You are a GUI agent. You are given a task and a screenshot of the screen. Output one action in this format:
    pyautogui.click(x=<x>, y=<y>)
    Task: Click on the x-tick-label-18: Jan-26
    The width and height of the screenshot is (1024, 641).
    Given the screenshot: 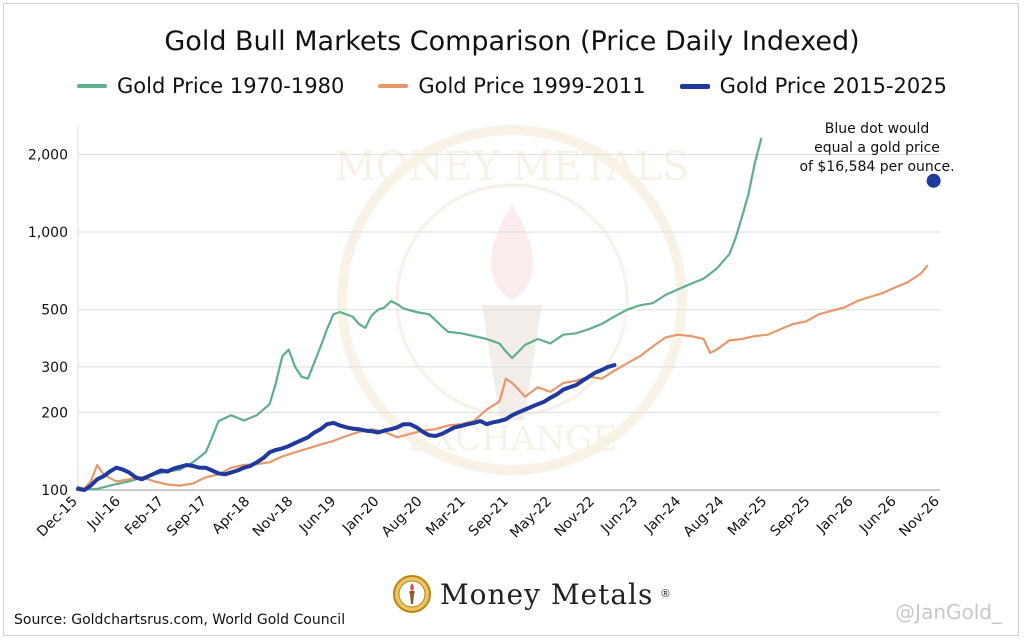 What is the action you would take?
    pyautogui.click(x=835, y=515)
    